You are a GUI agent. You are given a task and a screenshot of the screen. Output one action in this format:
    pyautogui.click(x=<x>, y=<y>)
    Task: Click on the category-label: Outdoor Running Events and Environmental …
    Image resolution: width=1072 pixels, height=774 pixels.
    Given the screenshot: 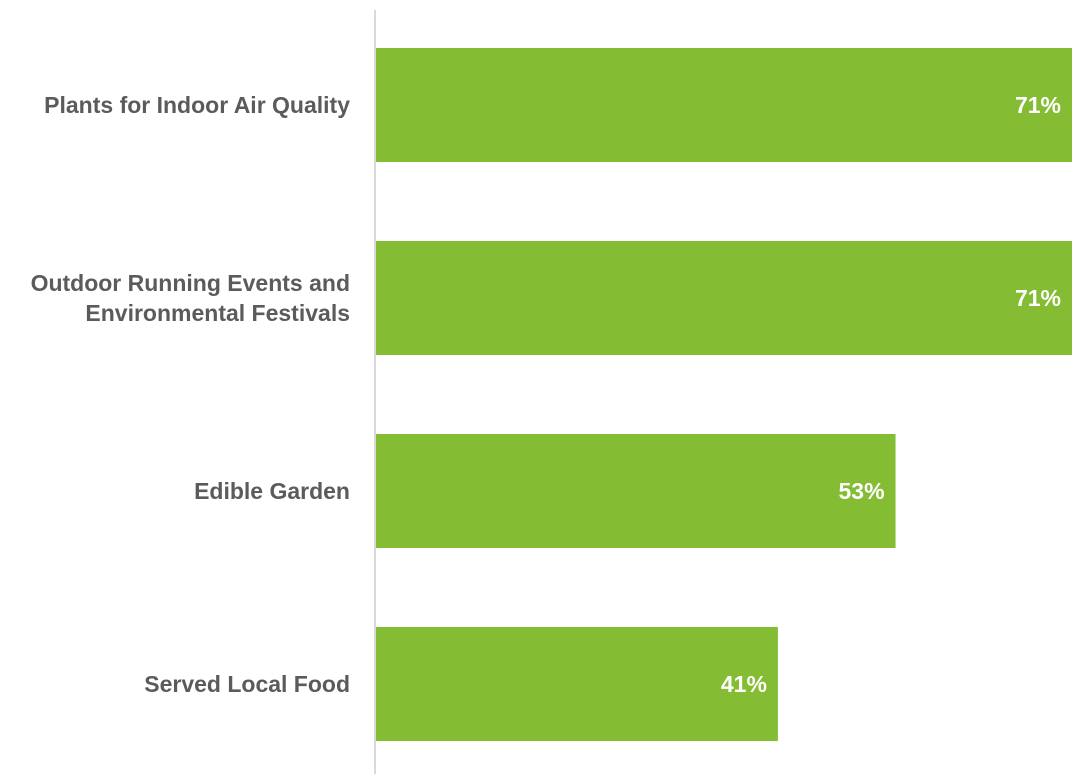 What is the action you would take?
    pyautogui.click(x=190, y=298)
    